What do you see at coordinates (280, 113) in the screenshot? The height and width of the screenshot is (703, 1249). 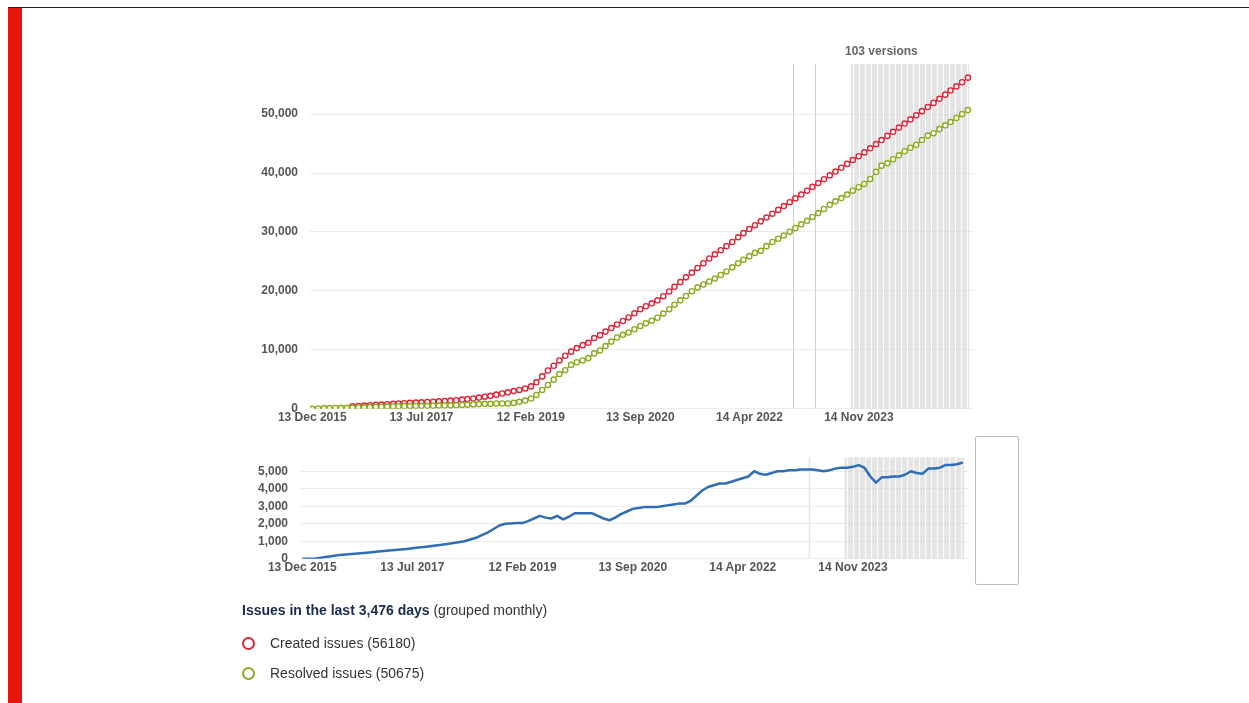 I see `y-tick-label: 50,000` at bounding box center [280, 113].